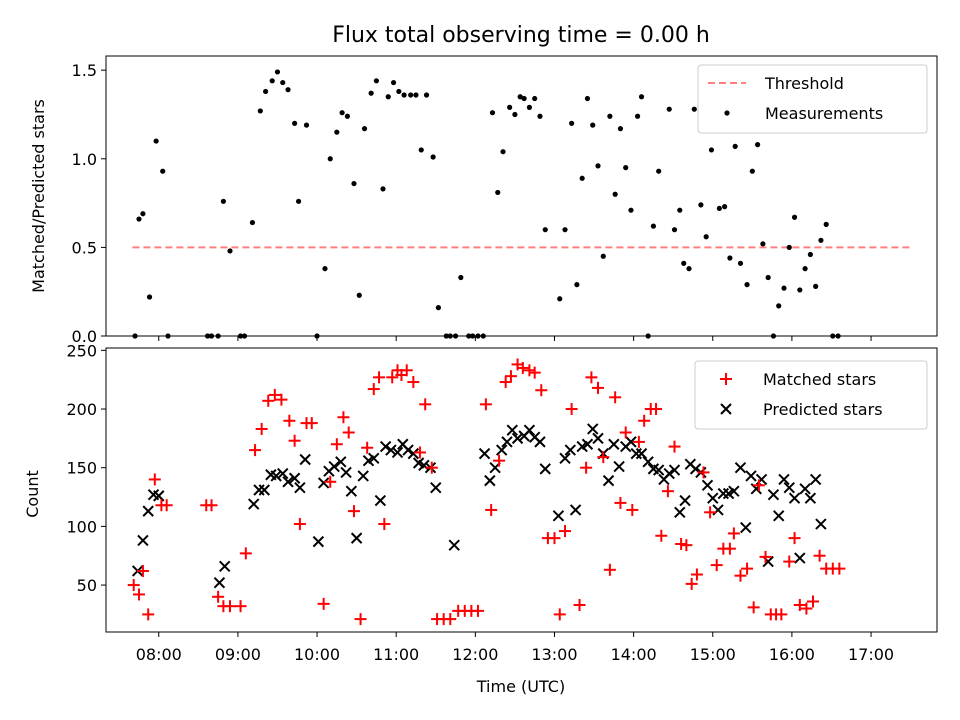 The image size is (960, 720). What do you see at coordinates (727, 113) in the screenshot?
I see `legend-measurements-swatch` at bounding box center [727, 113].